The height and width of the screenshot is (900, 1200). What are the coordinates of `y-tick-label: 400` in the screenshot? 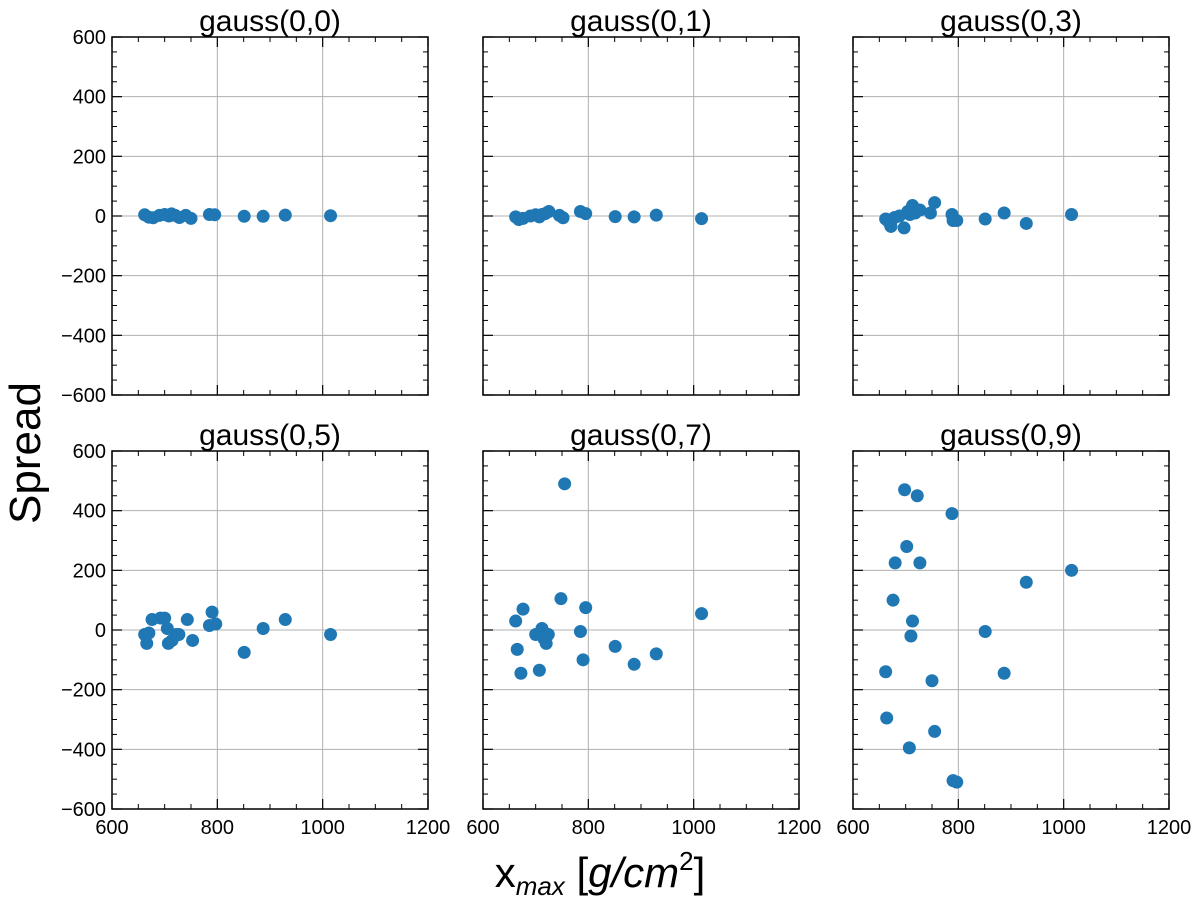 It's located at (89, 98).